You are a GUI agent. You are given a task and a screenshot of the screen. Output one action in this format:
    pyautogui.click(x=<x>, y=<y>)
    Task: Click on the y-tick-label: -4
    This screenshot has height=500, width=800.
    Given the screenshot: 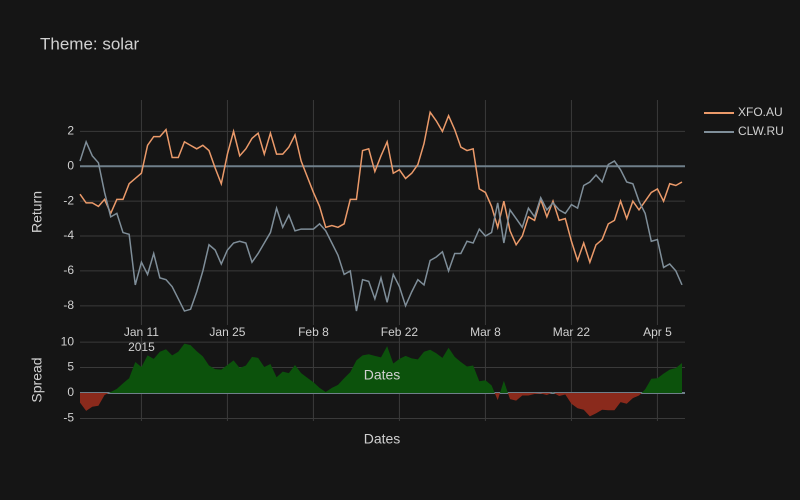 What is the action you would take?
    pyautogui.click(x=68, y=235)
    